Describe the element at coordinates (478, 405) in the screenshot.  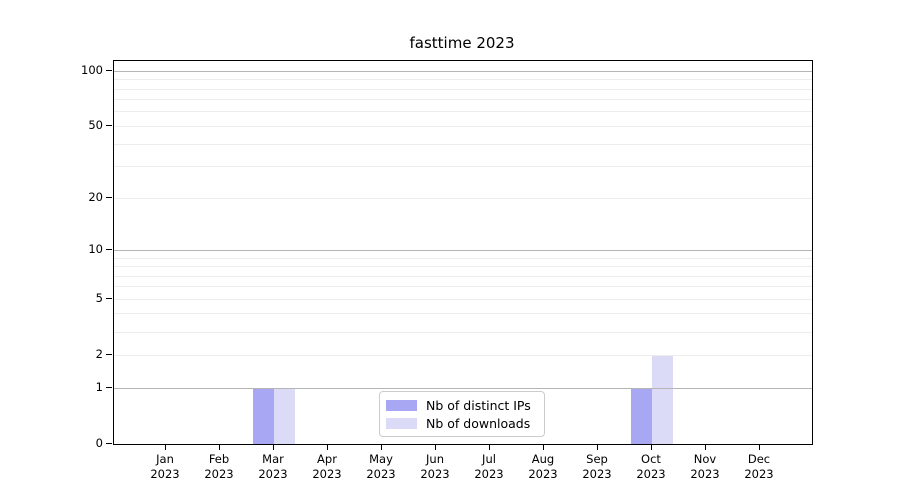
I see `legend-label: Nb of distinct IPs` at that location.